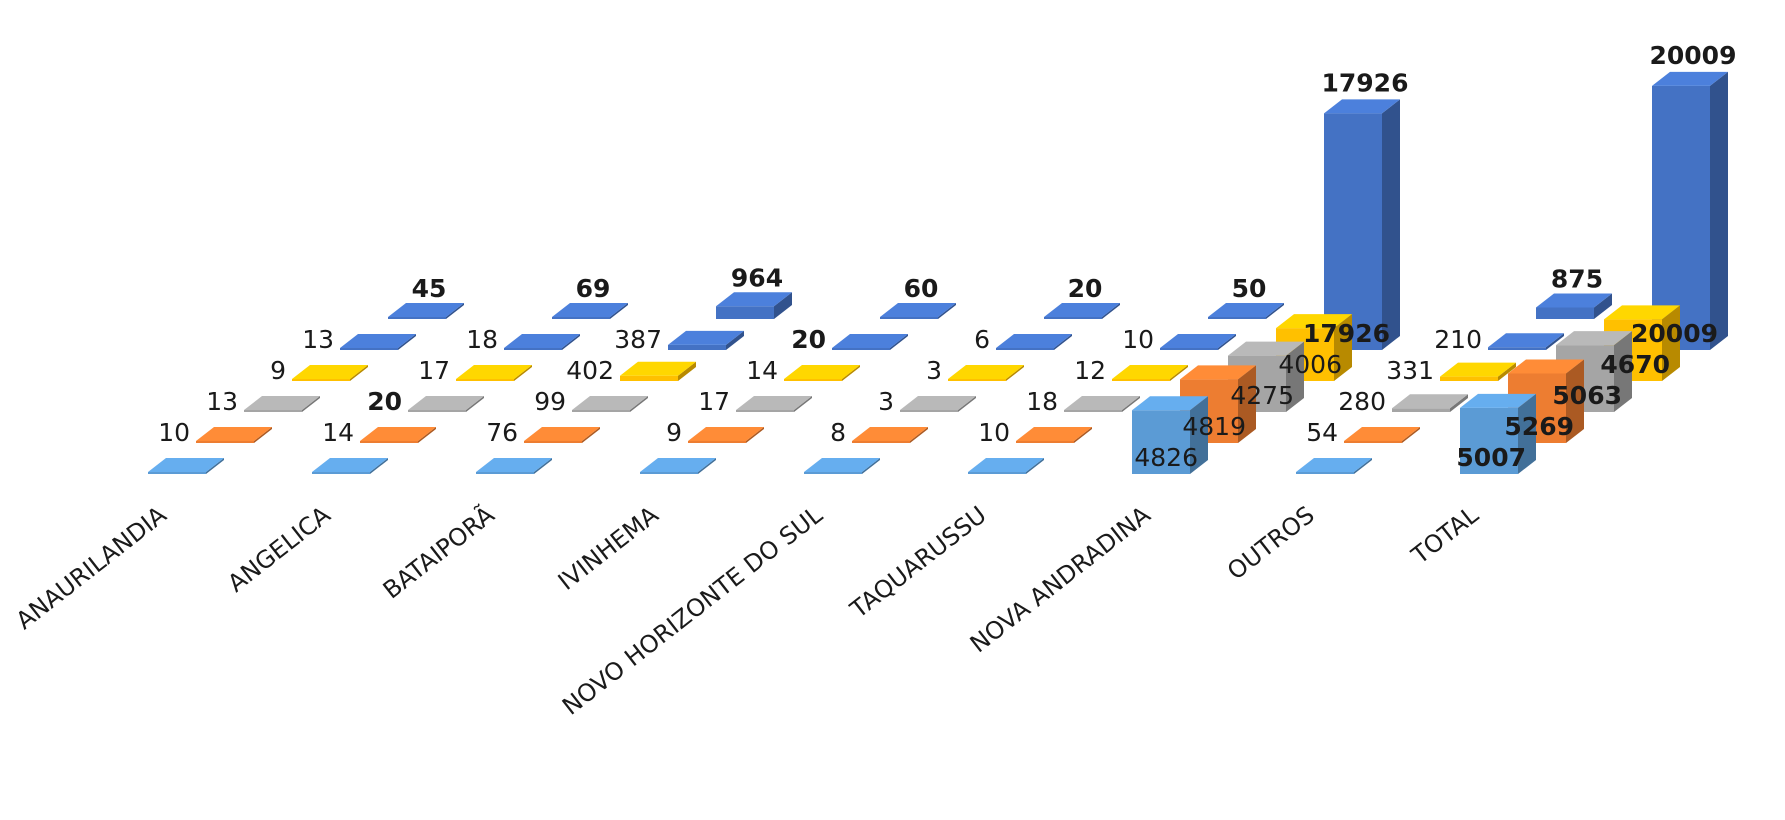  Describe the element at coordinates (1063, 342) in the screenshot. I see `bar-r4-4-side` at that location.